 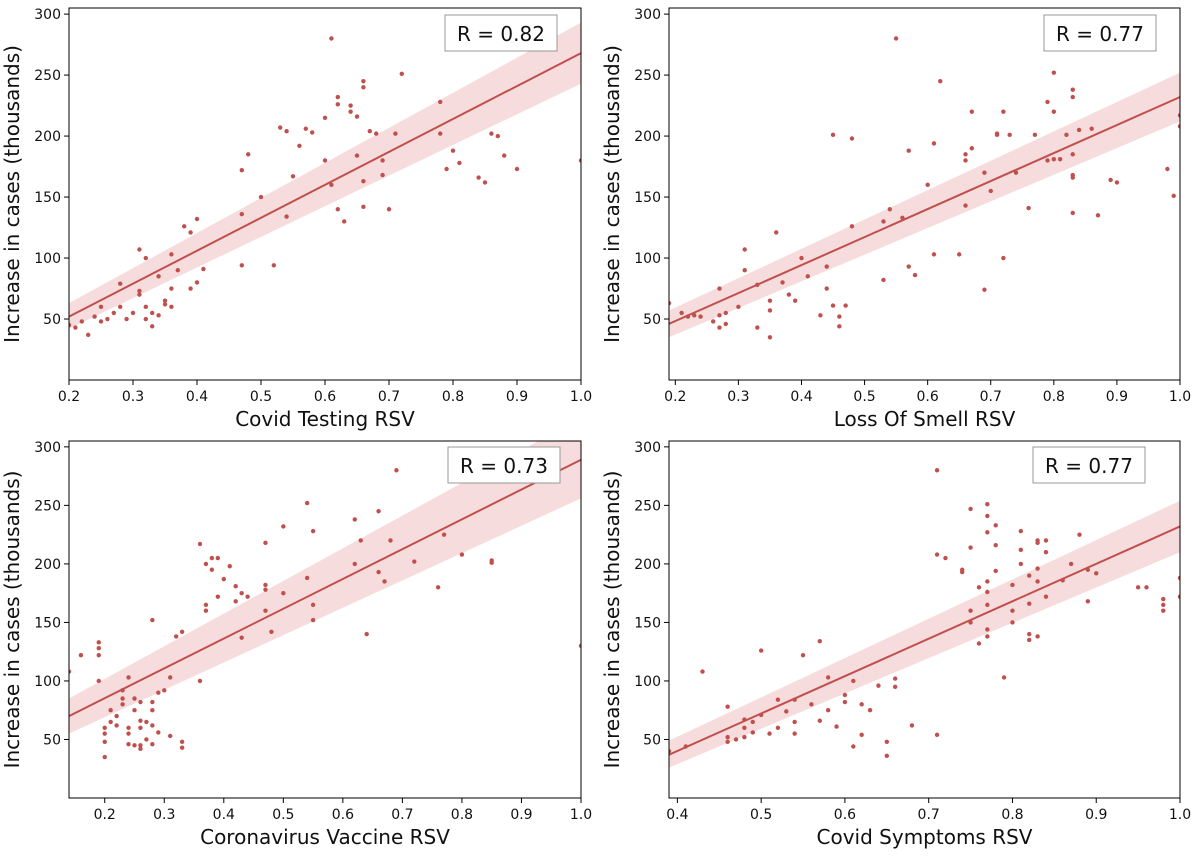 What do you see at coordinates (133, 397) in the screenshot?
I see `x-tick-label: 0.3` at bounding box center [133, 397].